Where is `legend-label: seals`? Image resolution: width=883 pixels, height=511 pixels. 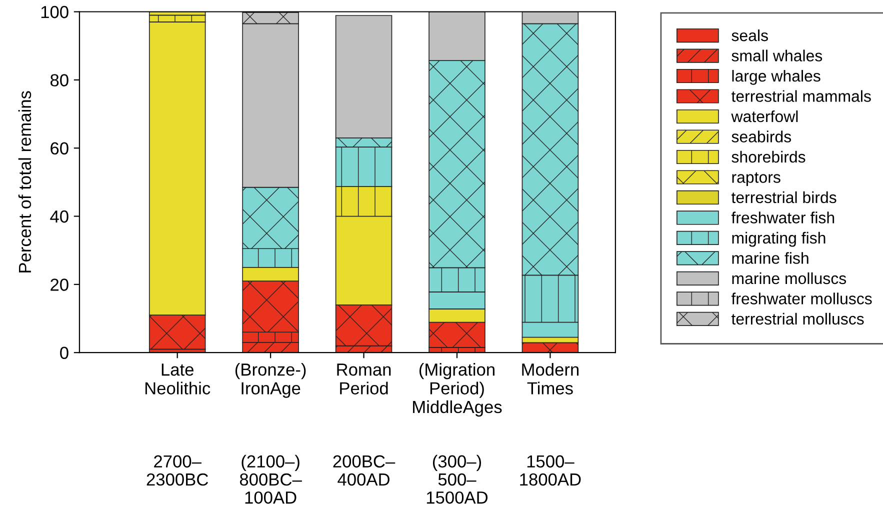
legend-label: seals is located at coordinates (750, 35).